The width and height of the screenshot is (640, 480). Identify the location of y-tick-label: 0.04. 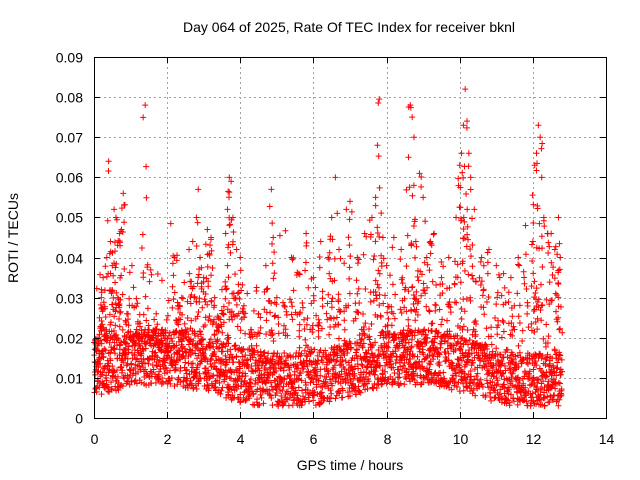
(69, 259).